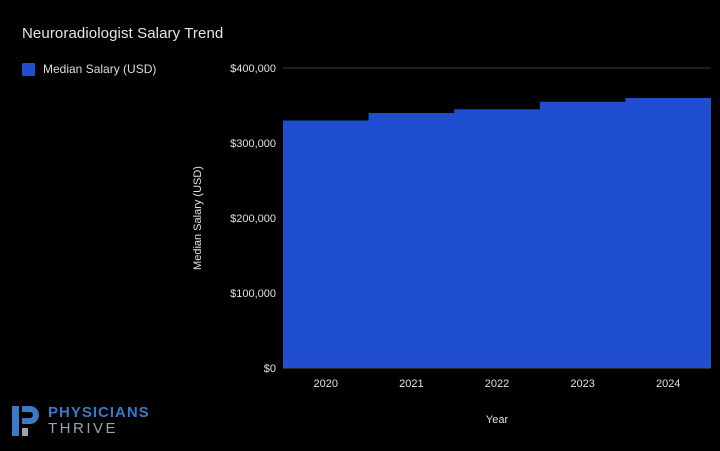 This screenshot has width=720, height=451. Describe the element at coordinates (100, 69) in the screenshot. I see `legend-label: Median Salary (USD)` at that location.